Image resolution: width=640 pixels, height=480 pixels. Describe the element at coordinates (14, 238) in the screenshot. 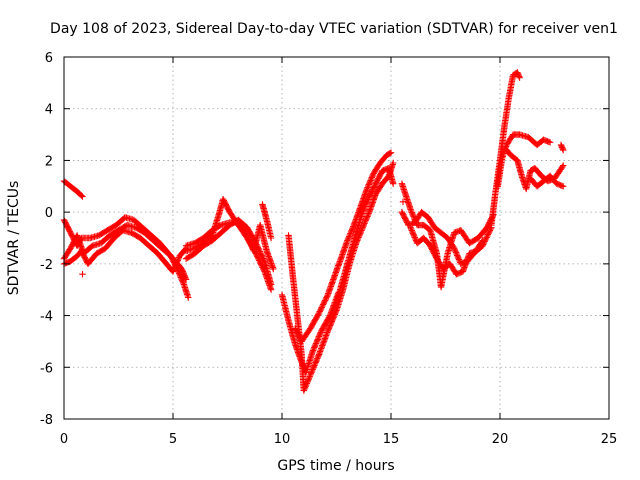

I see `y-axis-label: SDTVAR / TECUs` at that location.